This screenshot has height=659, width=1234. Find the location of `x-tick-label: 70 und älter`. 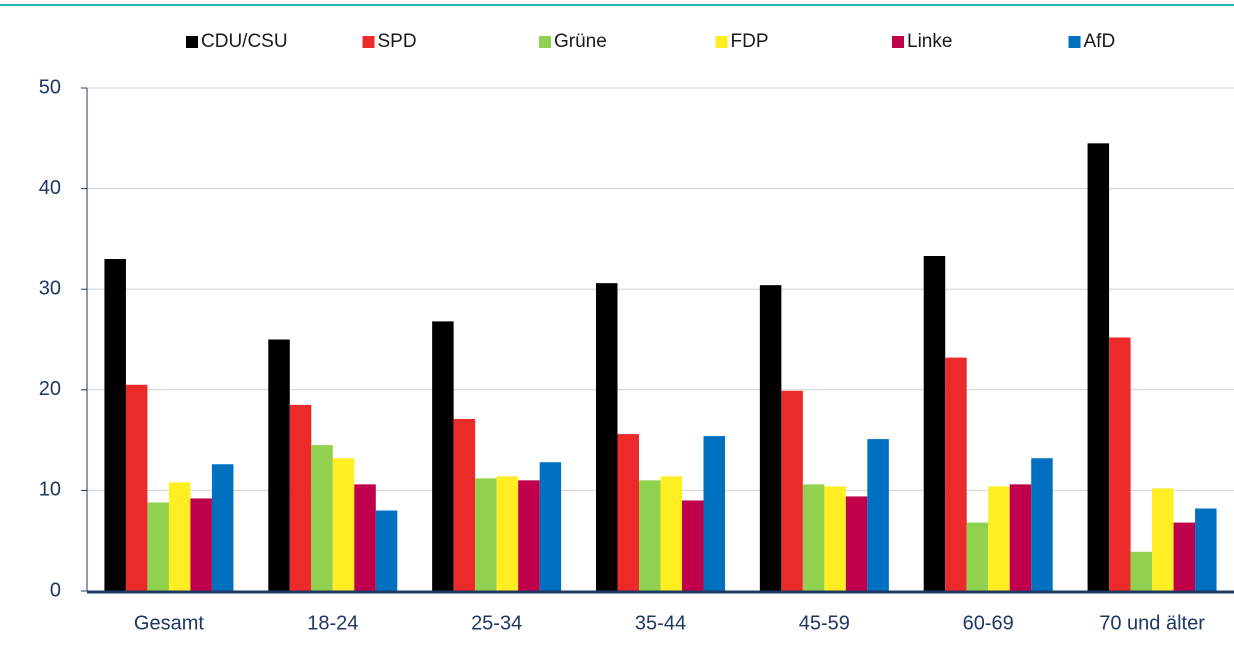

x-tick-label: 70 und älter is located at coordinates (1152, 623).